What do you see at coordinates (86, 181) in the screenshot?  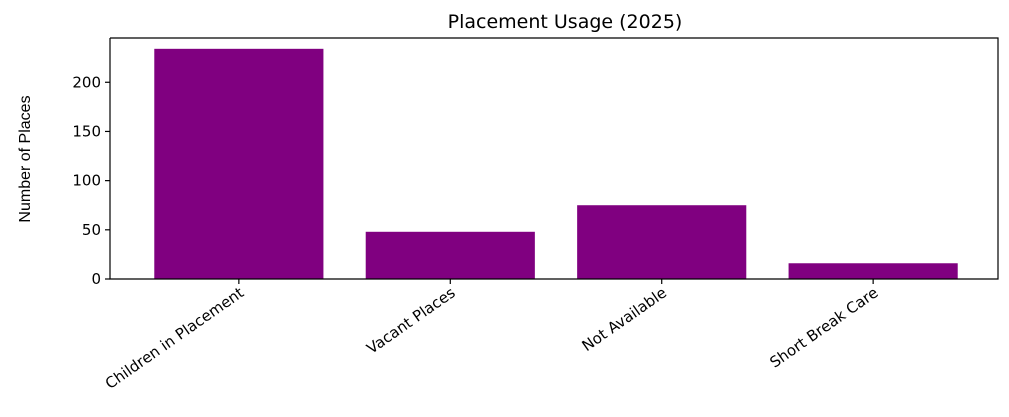 I see `y-tick-label: 100` at bounding box center [86, 181].